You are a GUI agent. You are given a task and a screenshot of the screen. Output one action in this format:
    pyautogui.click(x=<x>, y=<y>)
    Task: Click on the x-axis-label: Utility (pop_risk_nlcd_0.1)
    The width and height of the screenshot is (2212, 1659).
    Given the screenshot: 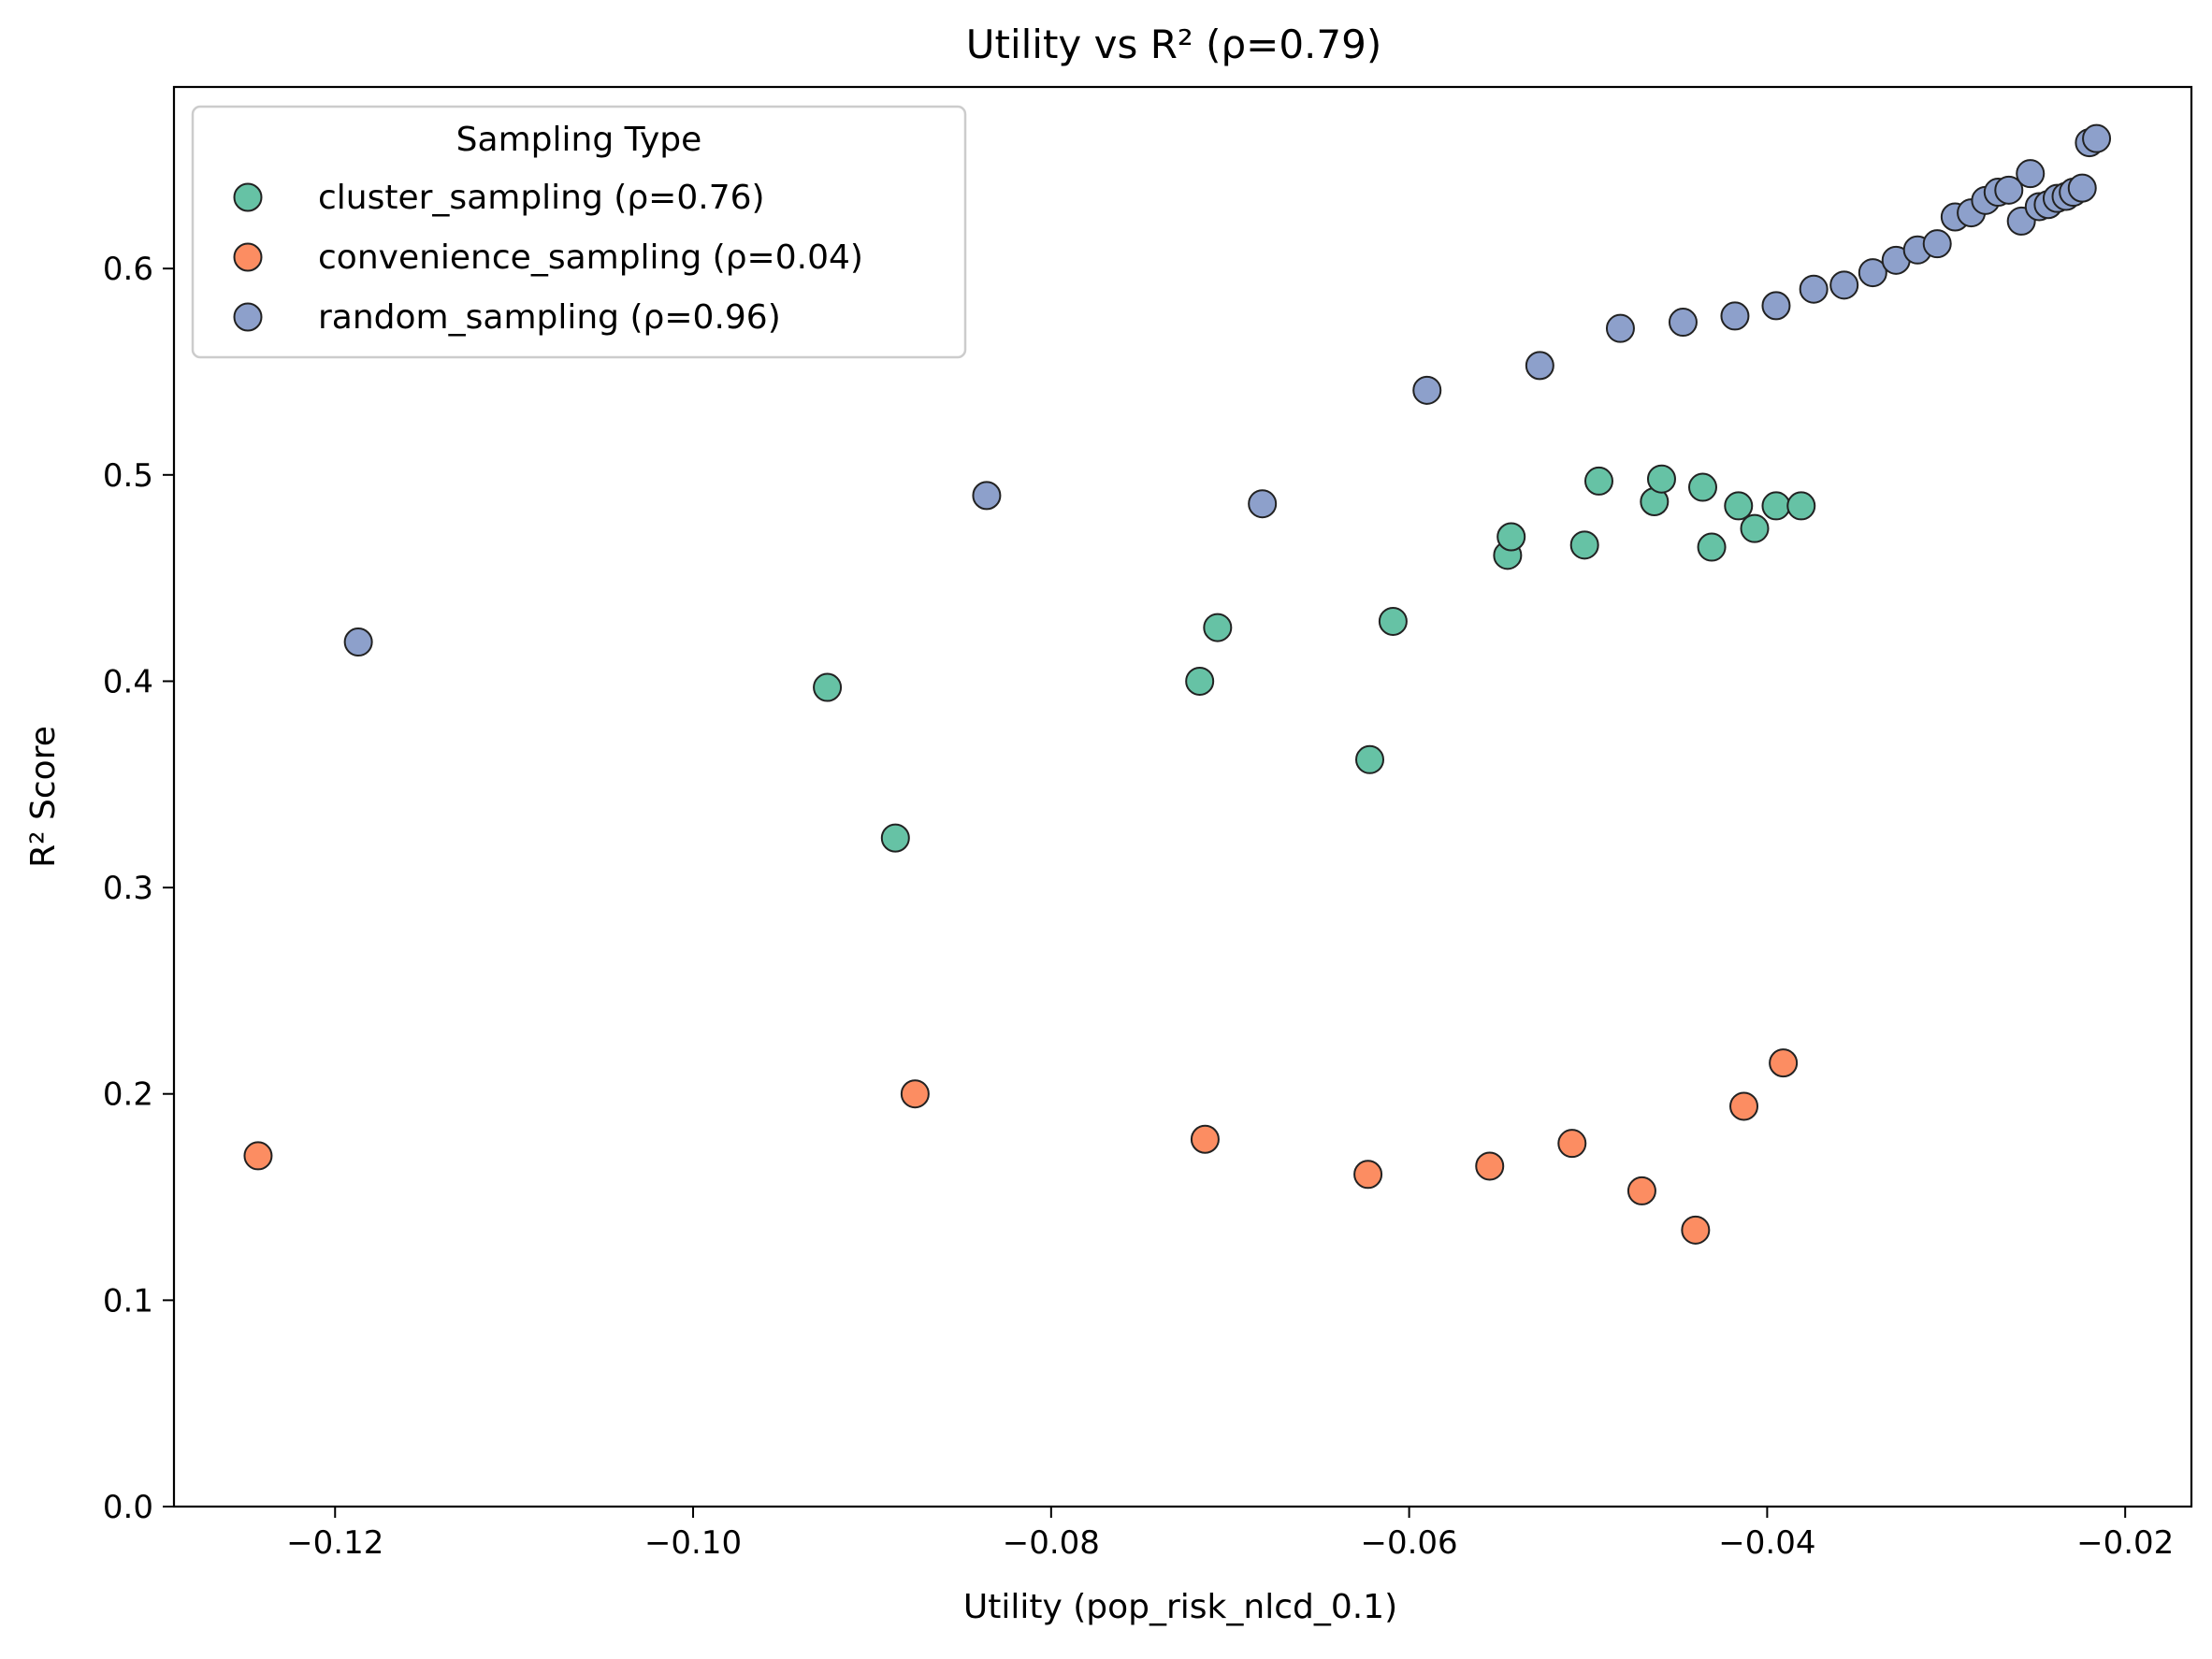 What is the action you would take?
    pyautogui.click(x=1180, y=1607)
    